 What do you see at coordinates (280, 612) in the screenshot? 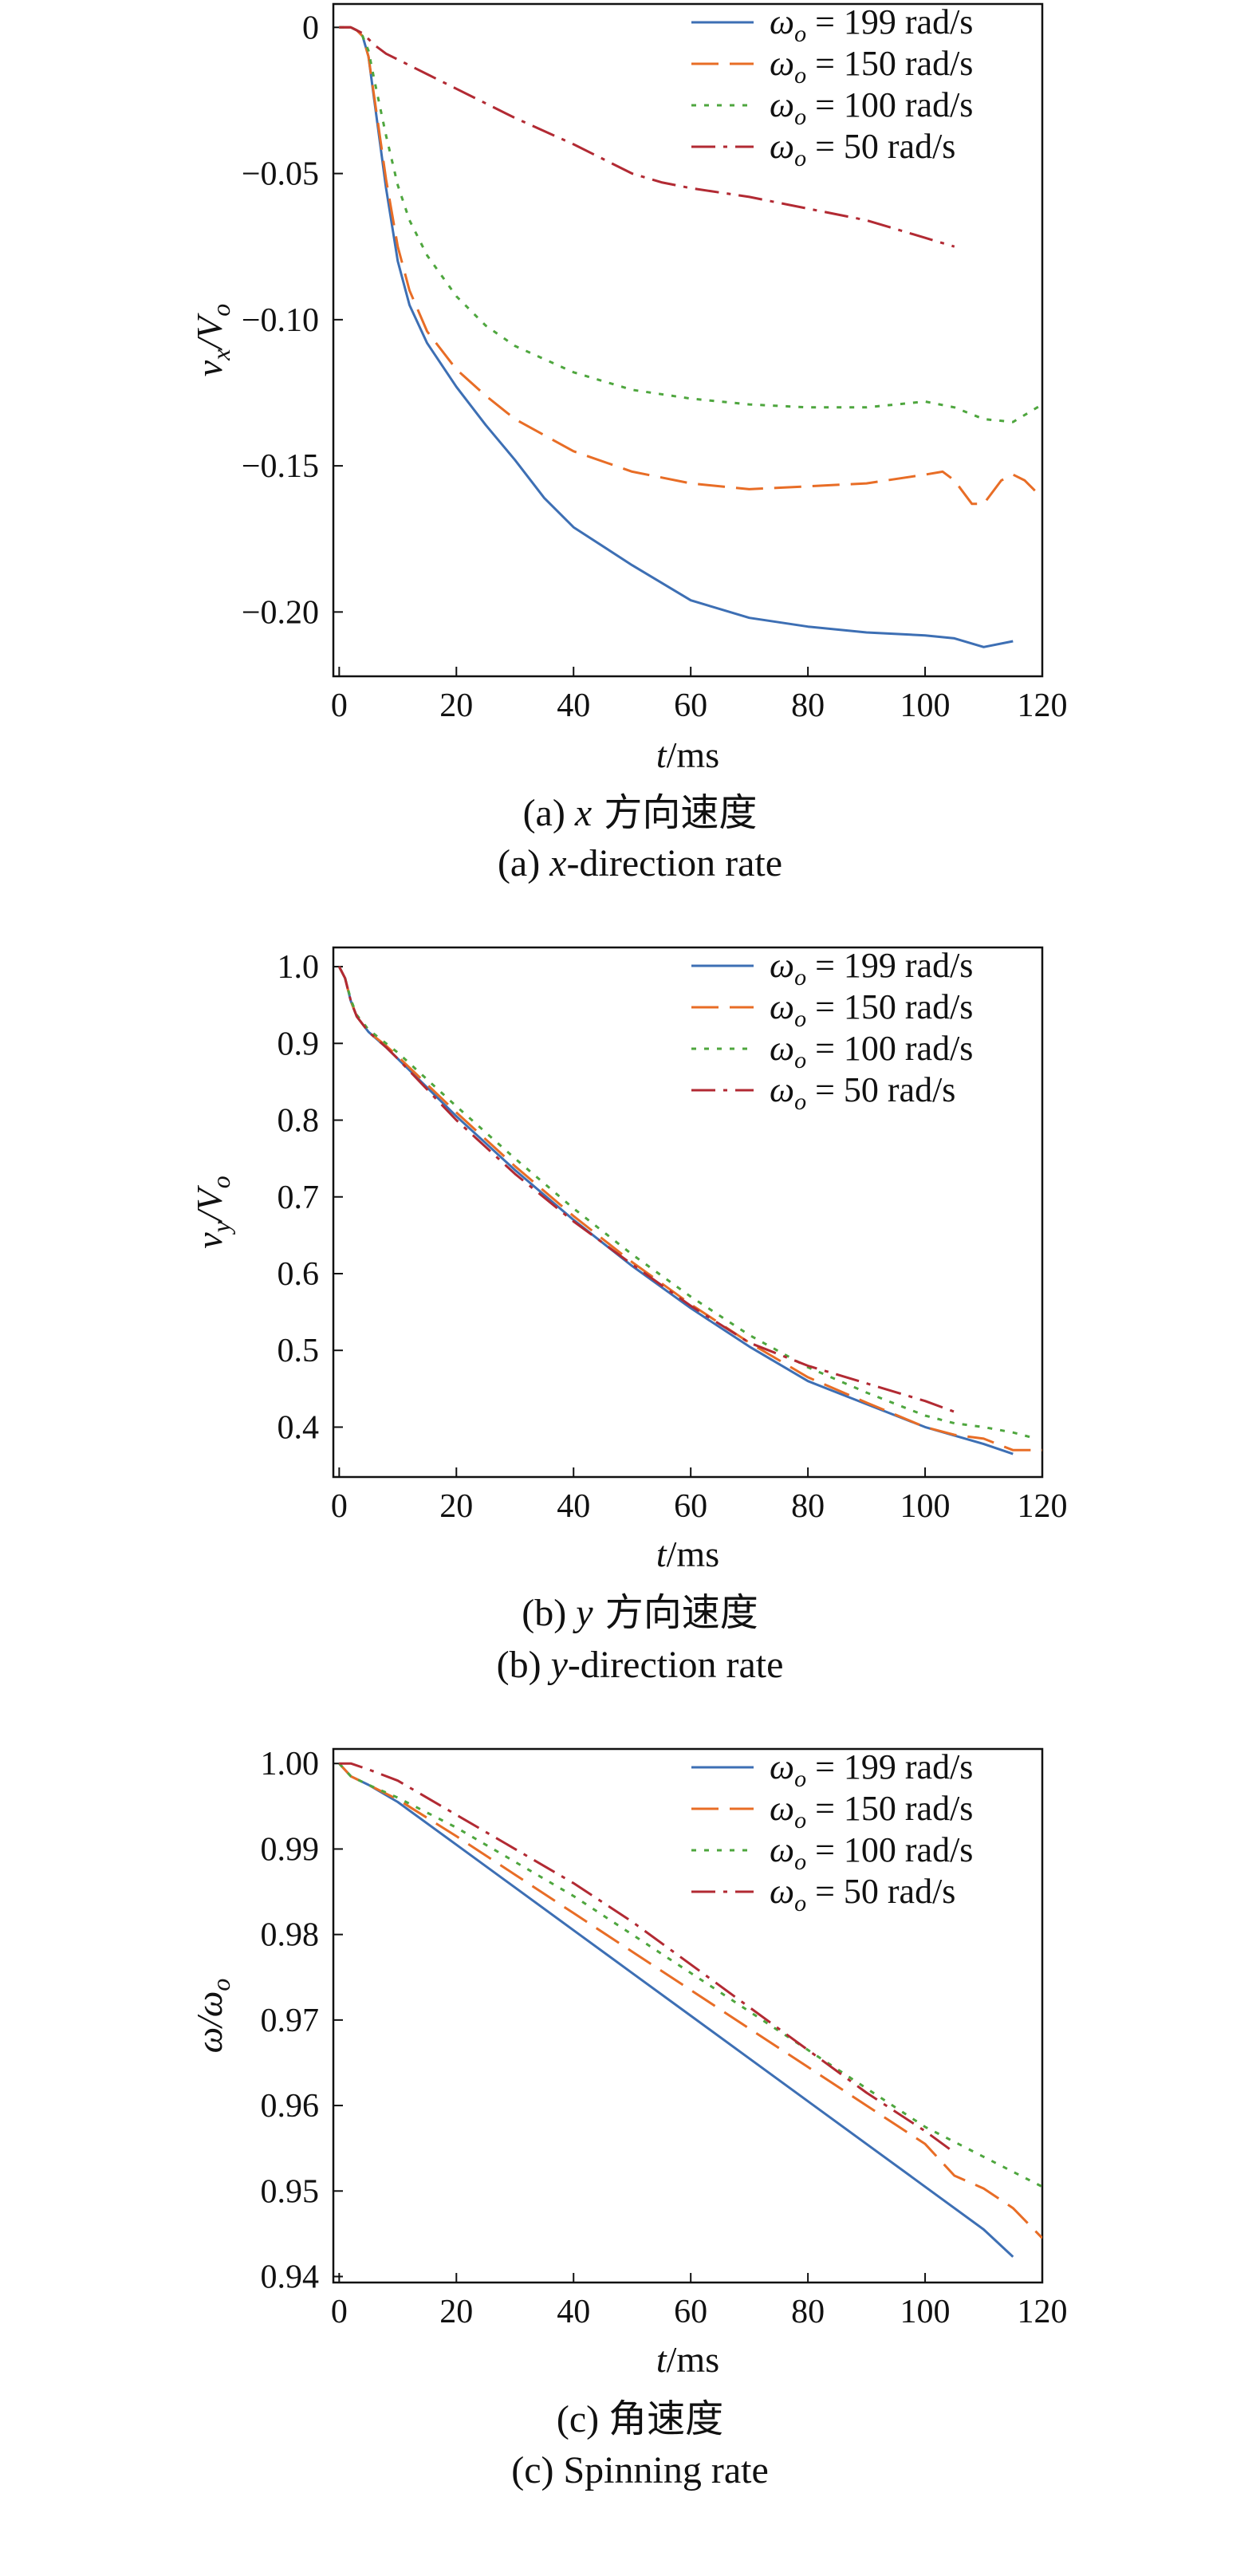
I see `y-tick-label: −0.20` at bounding box center [280, 612].